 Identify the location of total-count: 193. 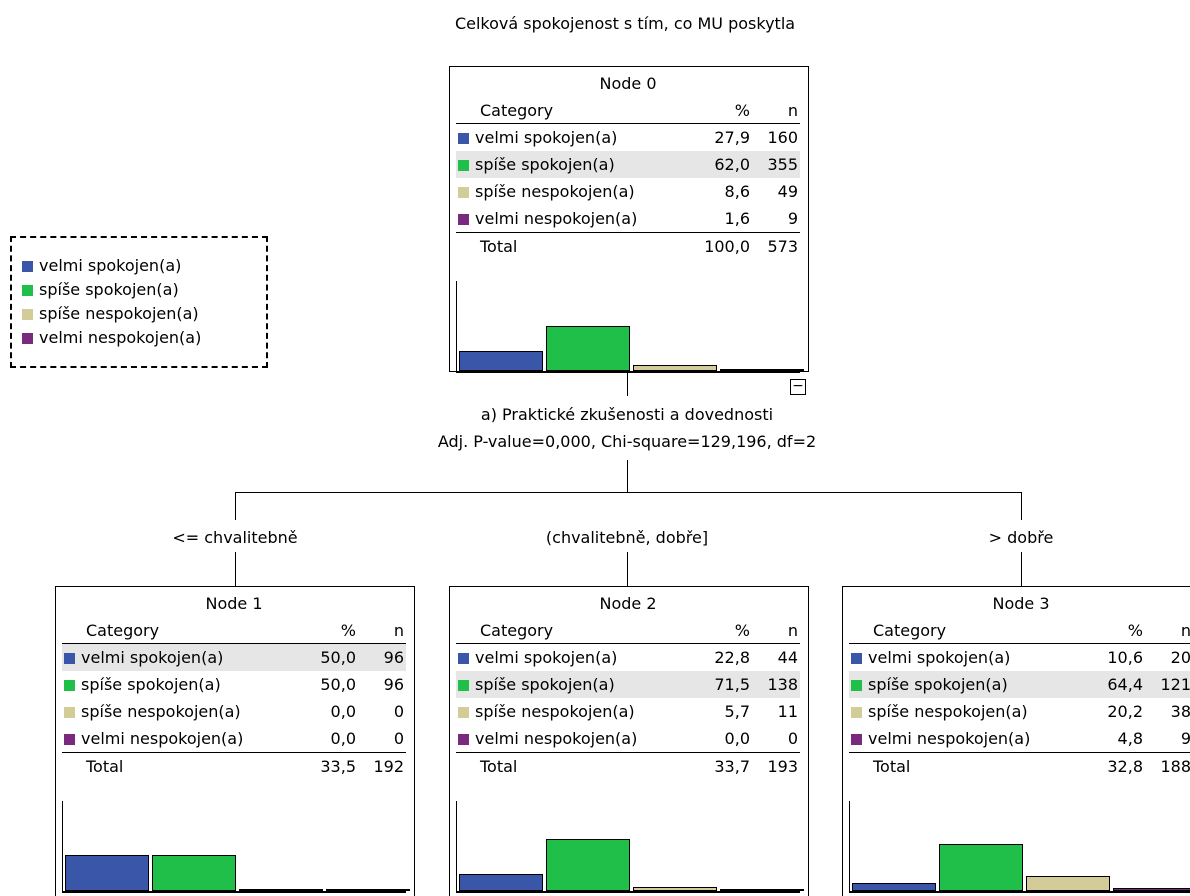
(782, 766).